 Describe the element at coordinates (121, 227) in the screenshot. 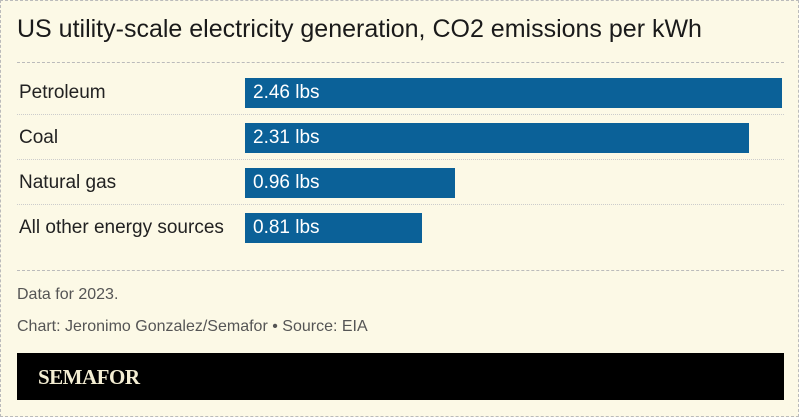

I see `category-label: All other energy sources` at that location.